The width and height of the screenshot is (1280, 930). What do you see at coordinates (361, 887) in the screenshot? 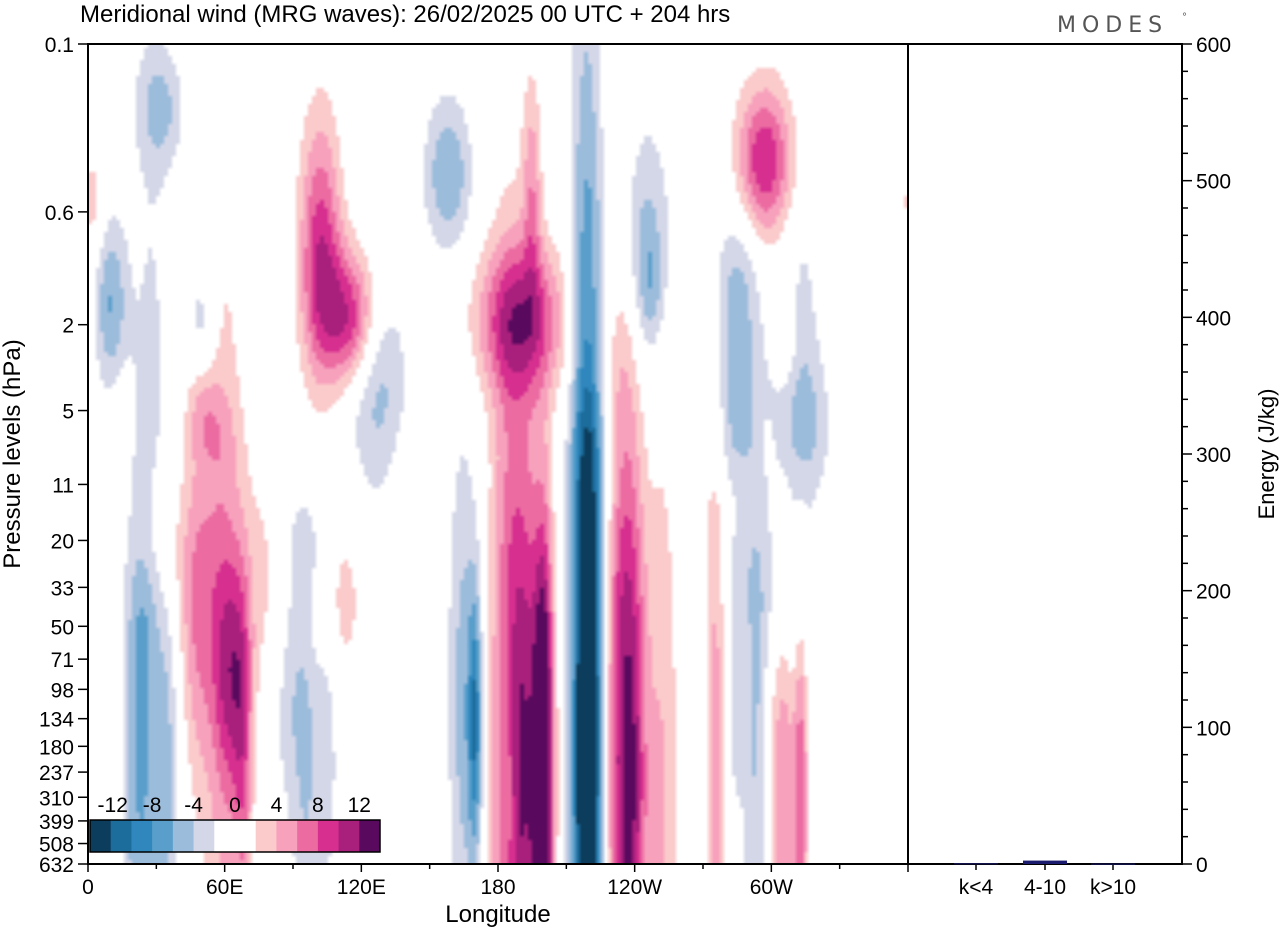
I see `x-tick-label: 120E` at bounding box center [361, 887].